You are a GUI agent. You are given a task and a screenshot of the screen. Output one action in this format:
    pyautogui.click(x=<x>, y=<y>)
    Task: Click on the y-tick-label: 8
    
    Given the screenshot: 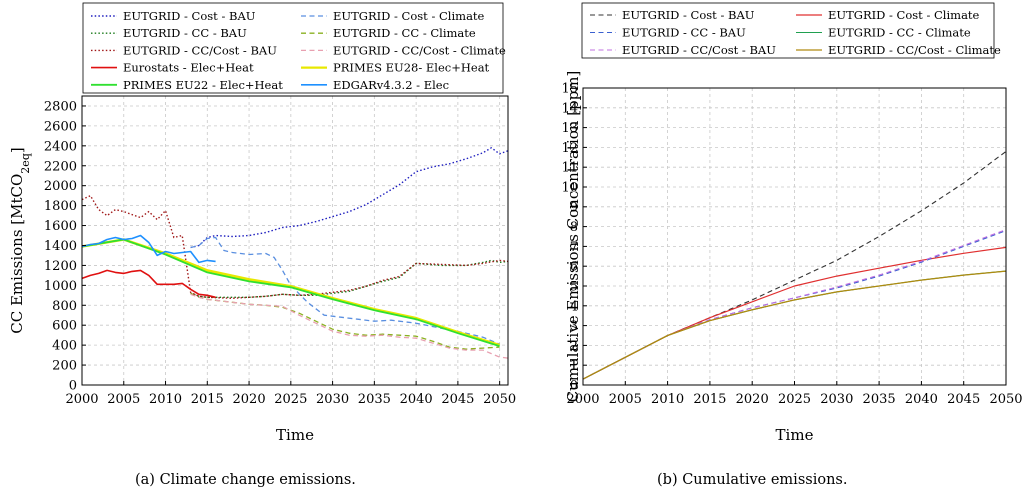 What is the action you would take?
    pyautogui.click(x=574, y=227)
    